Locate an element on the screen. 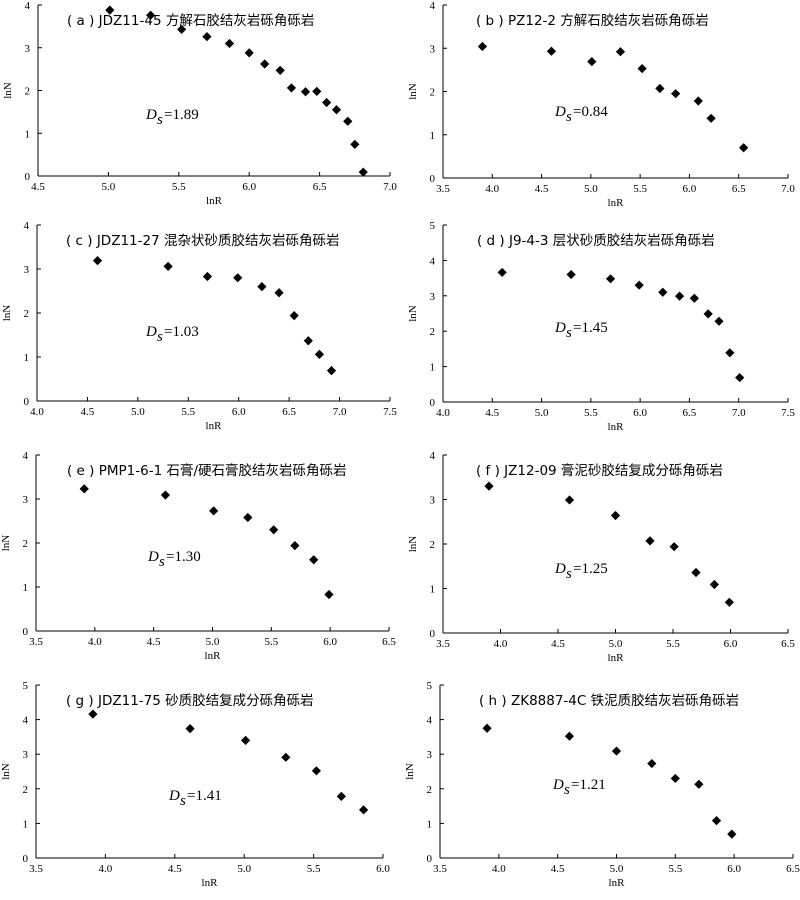 The width and height of the screenshot is (800, 900). x-tick-label: 3.5 is located at coordinates (36, 642).